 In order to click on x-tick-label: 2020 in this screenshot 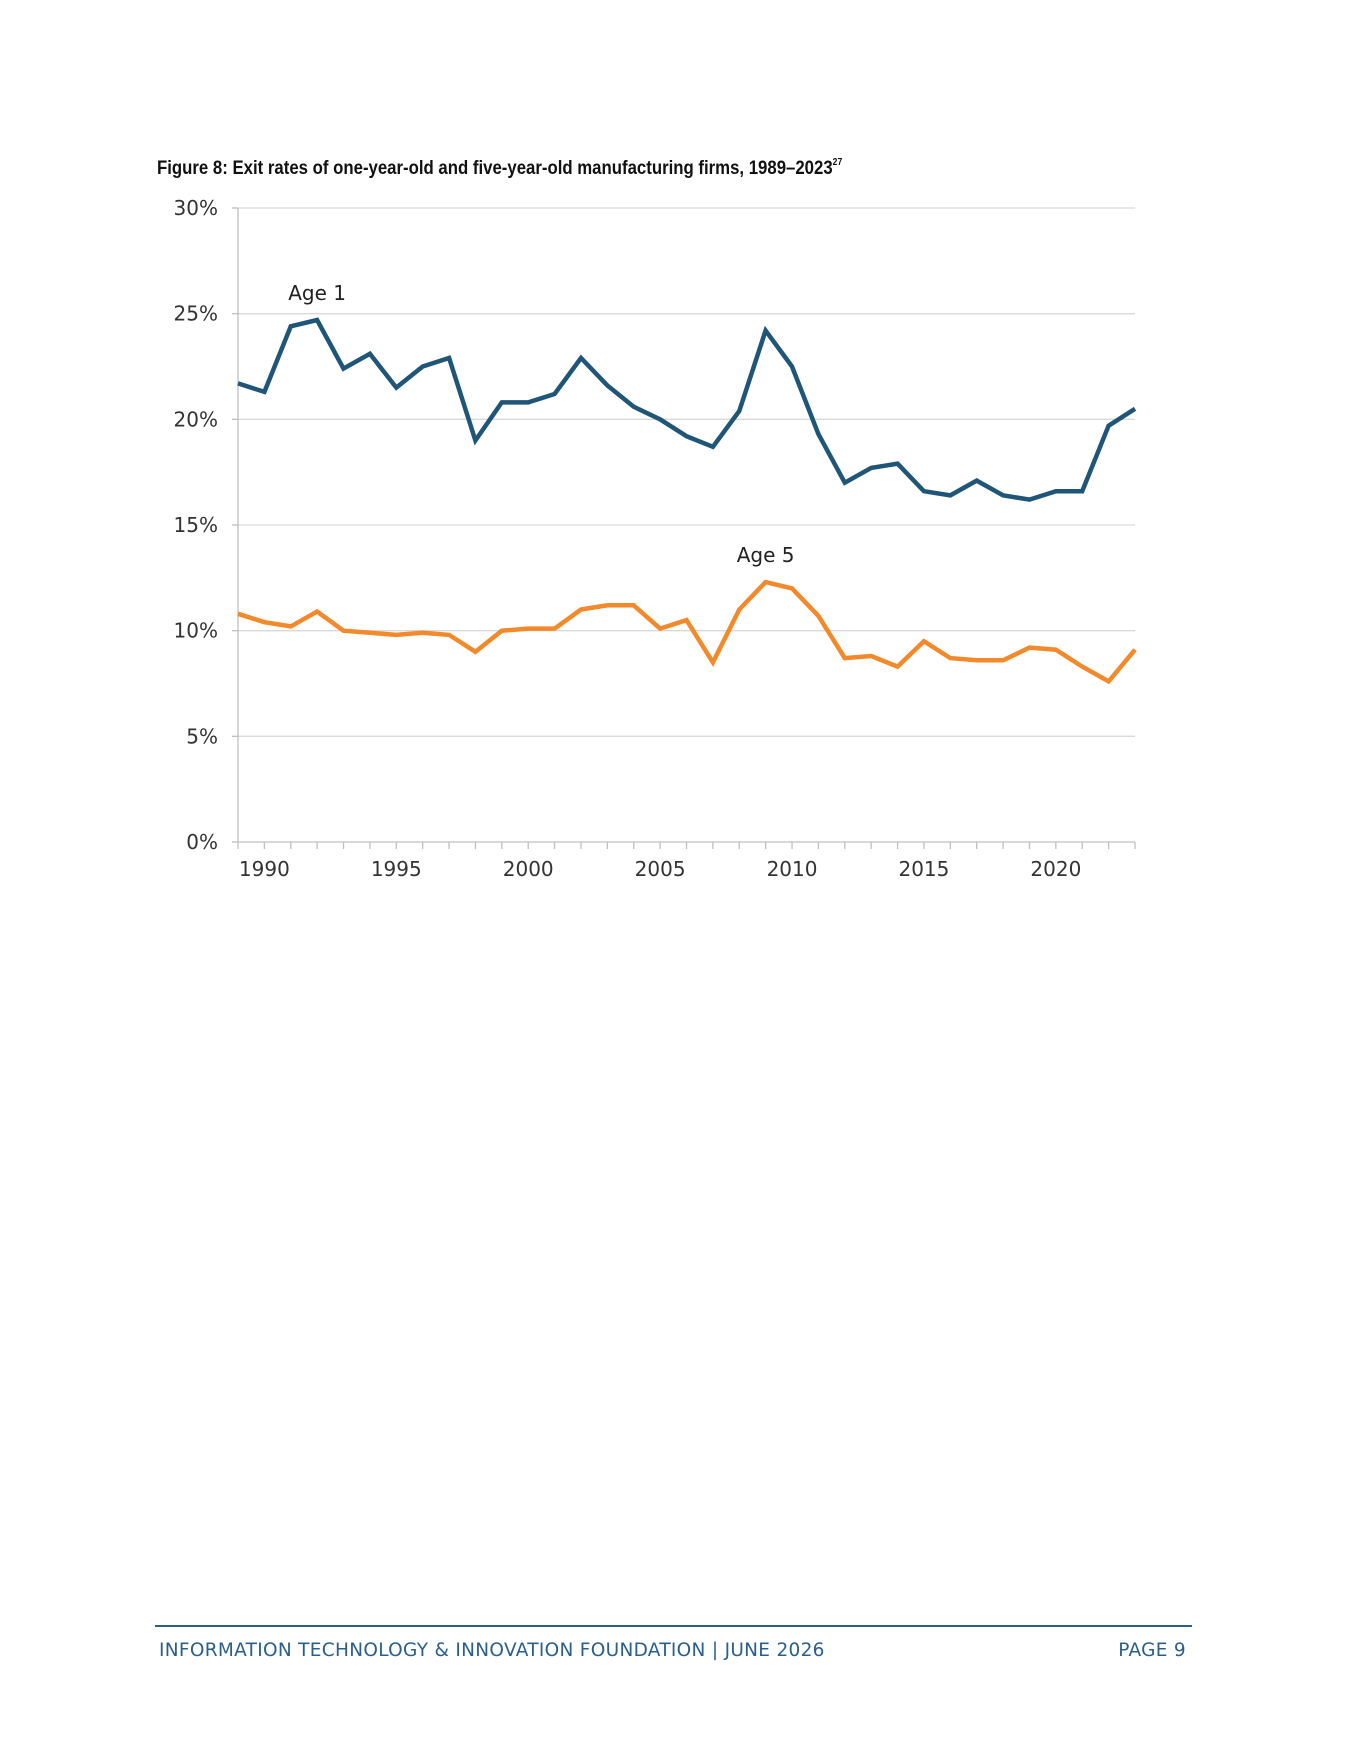, I will do `click(1055, 869)`.